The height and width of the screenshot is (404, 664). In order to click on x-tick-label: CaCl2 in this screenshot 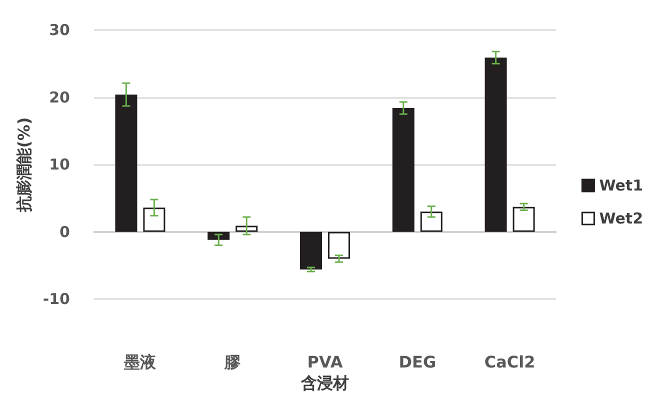, I will do `click(510, 362)`.